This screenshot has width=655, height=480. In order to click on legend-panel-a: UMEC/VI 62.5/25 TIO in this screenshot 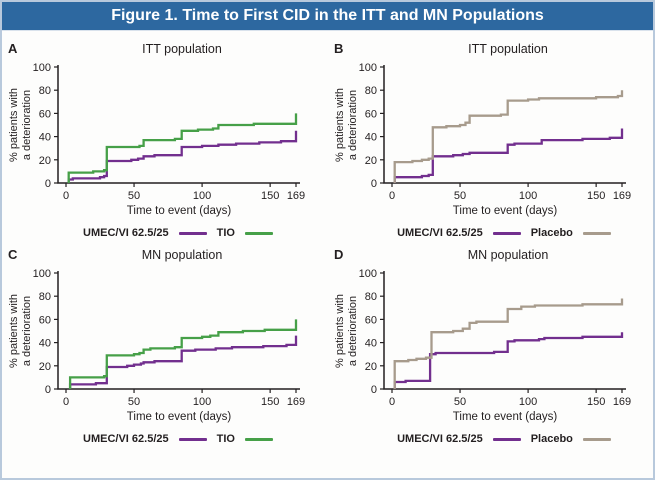, I will do `click(165, 233)`.